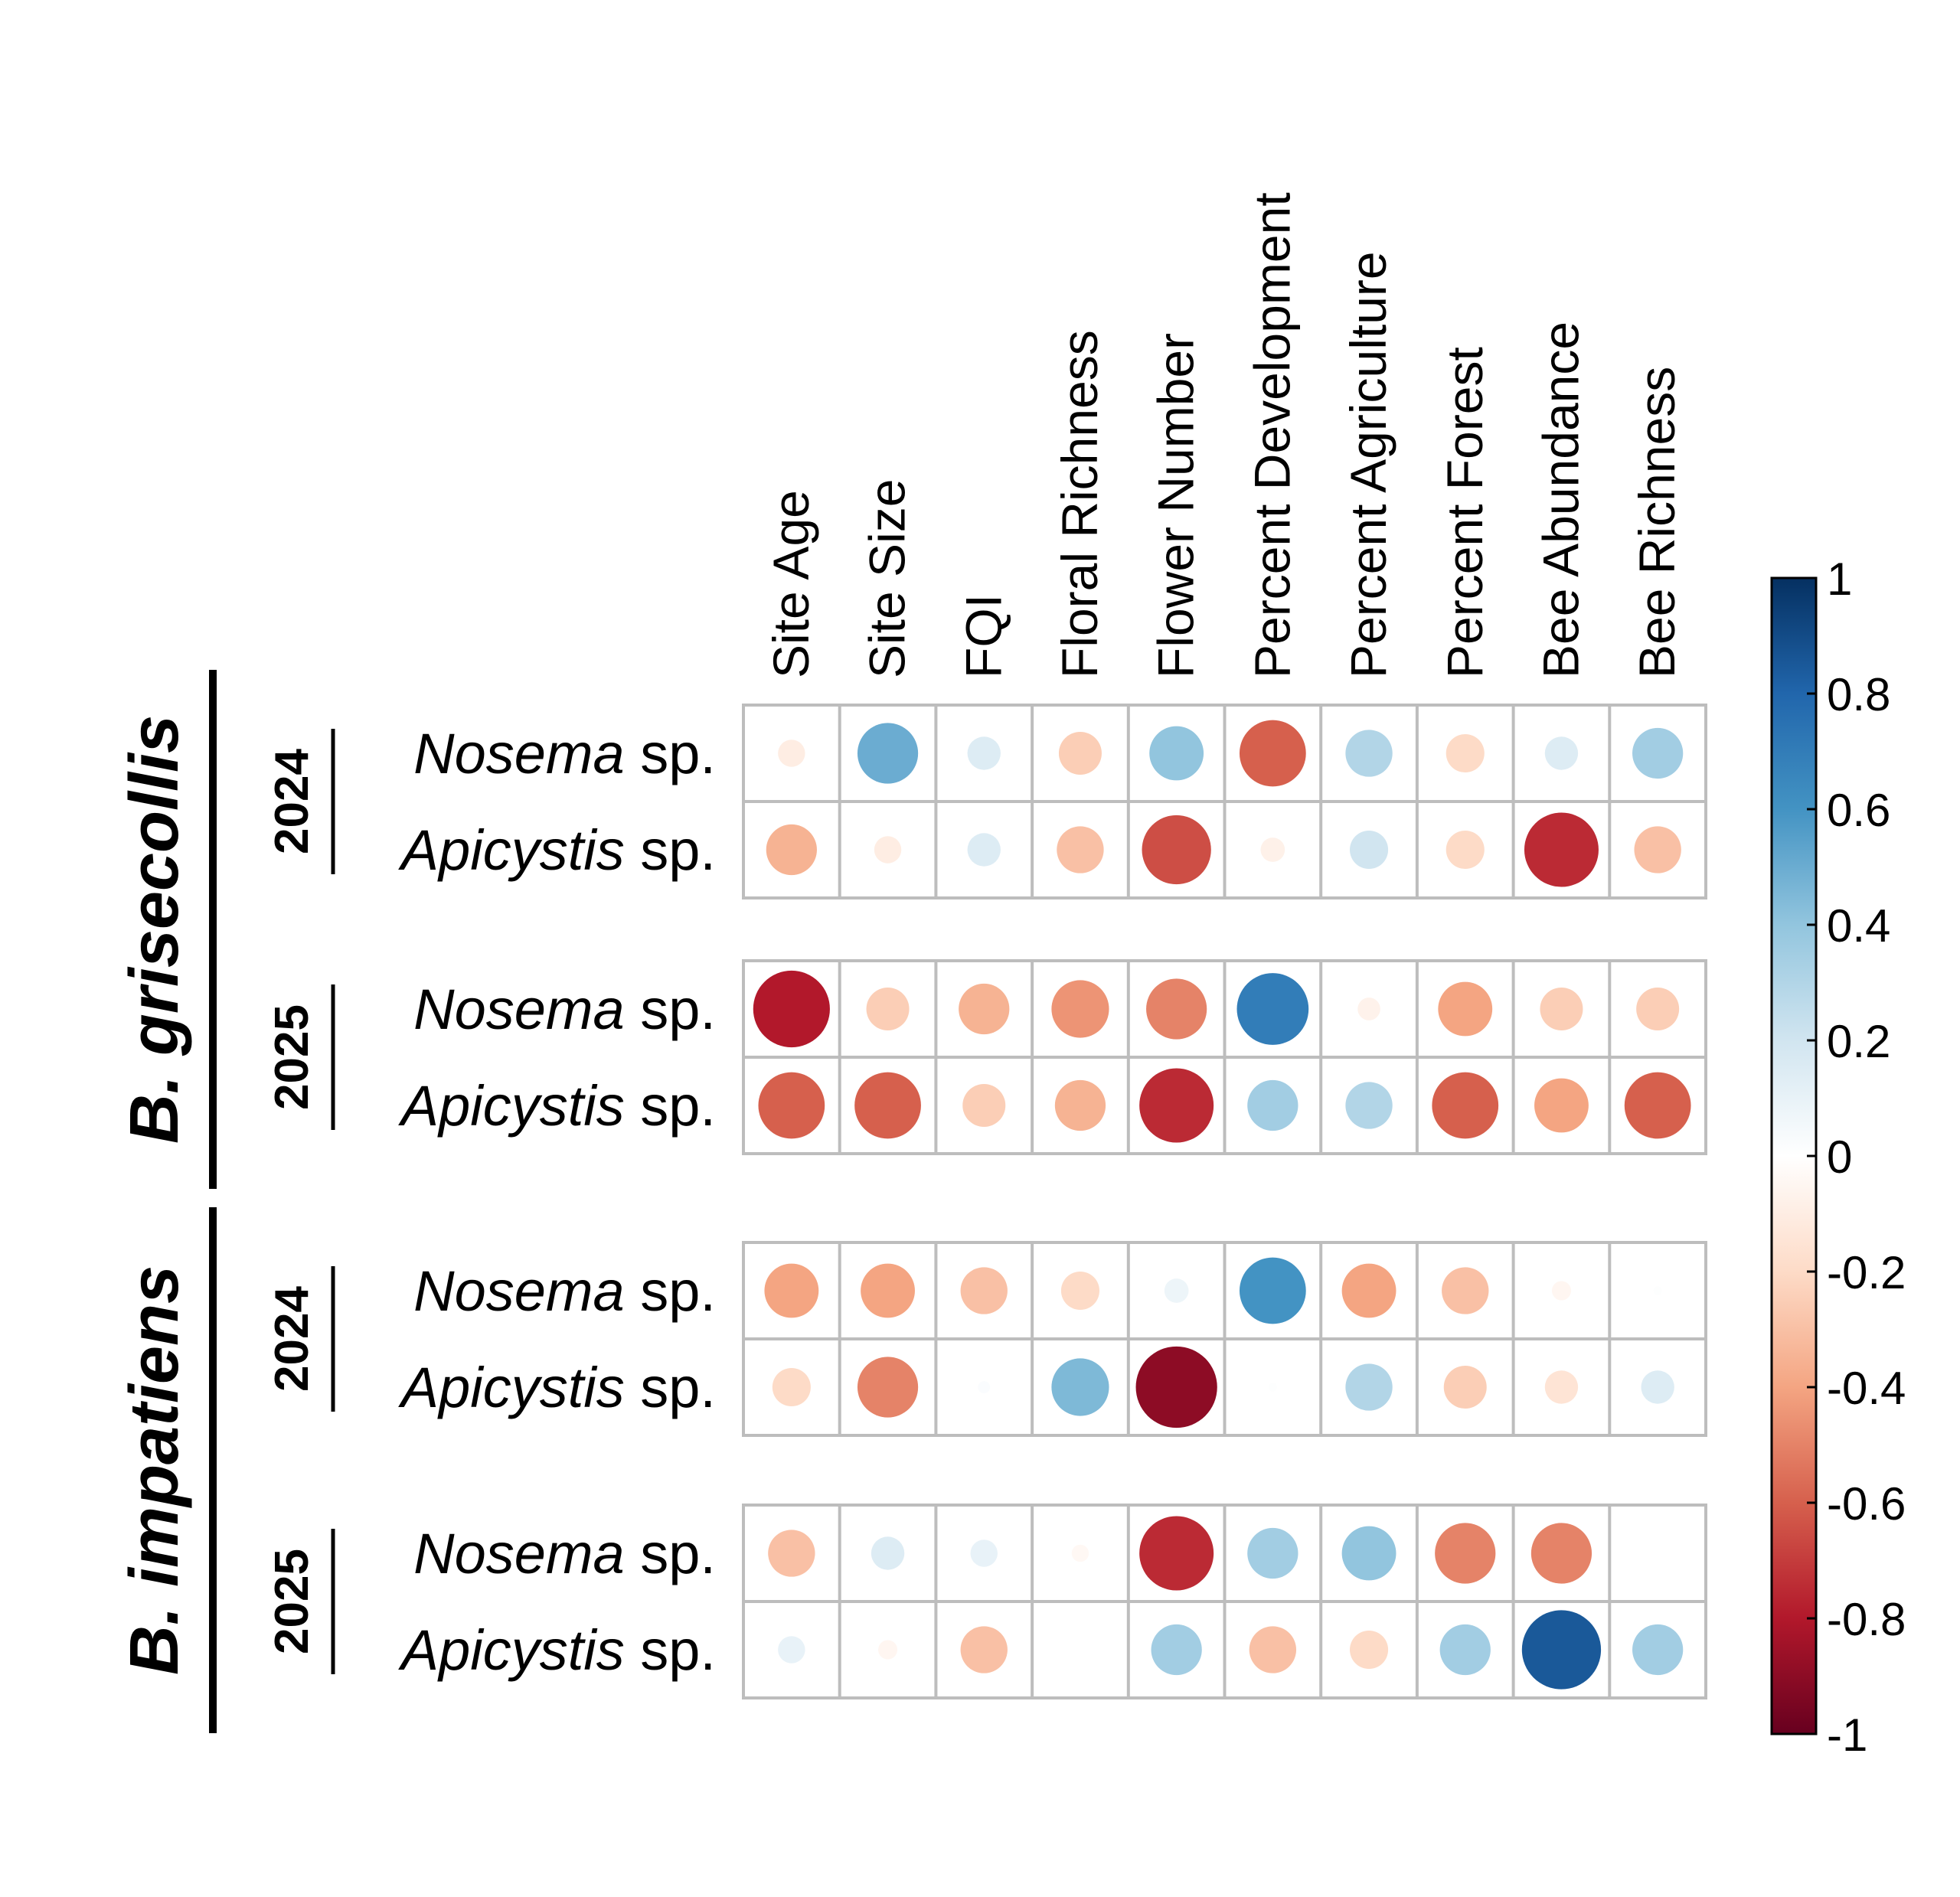 This screenshot has width=1960, height=1897. I want to click on colorbar-tick-label: 1, so click(1839, 579).